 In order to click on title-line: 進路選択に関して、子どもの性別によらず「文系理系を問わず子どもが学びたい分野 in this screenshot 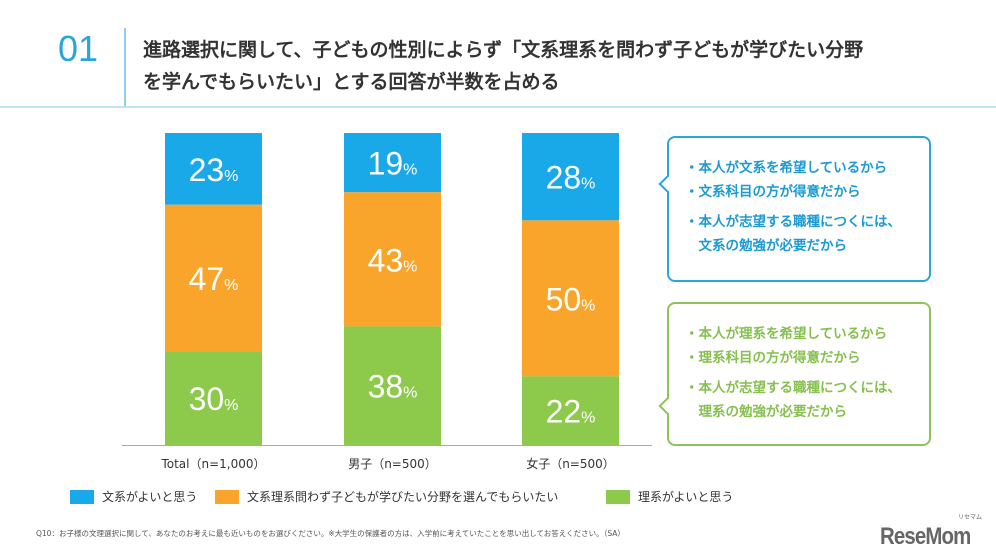, I will do `click(503, 50)`.